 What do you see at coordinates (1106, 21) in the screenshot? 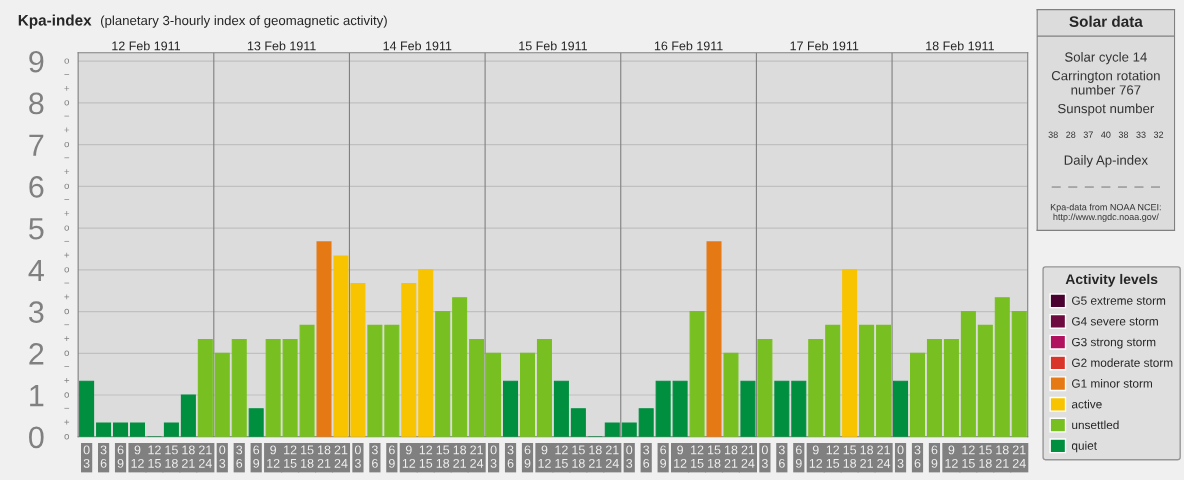
I see `text: Solar data` at bounding box center [1106, 21].